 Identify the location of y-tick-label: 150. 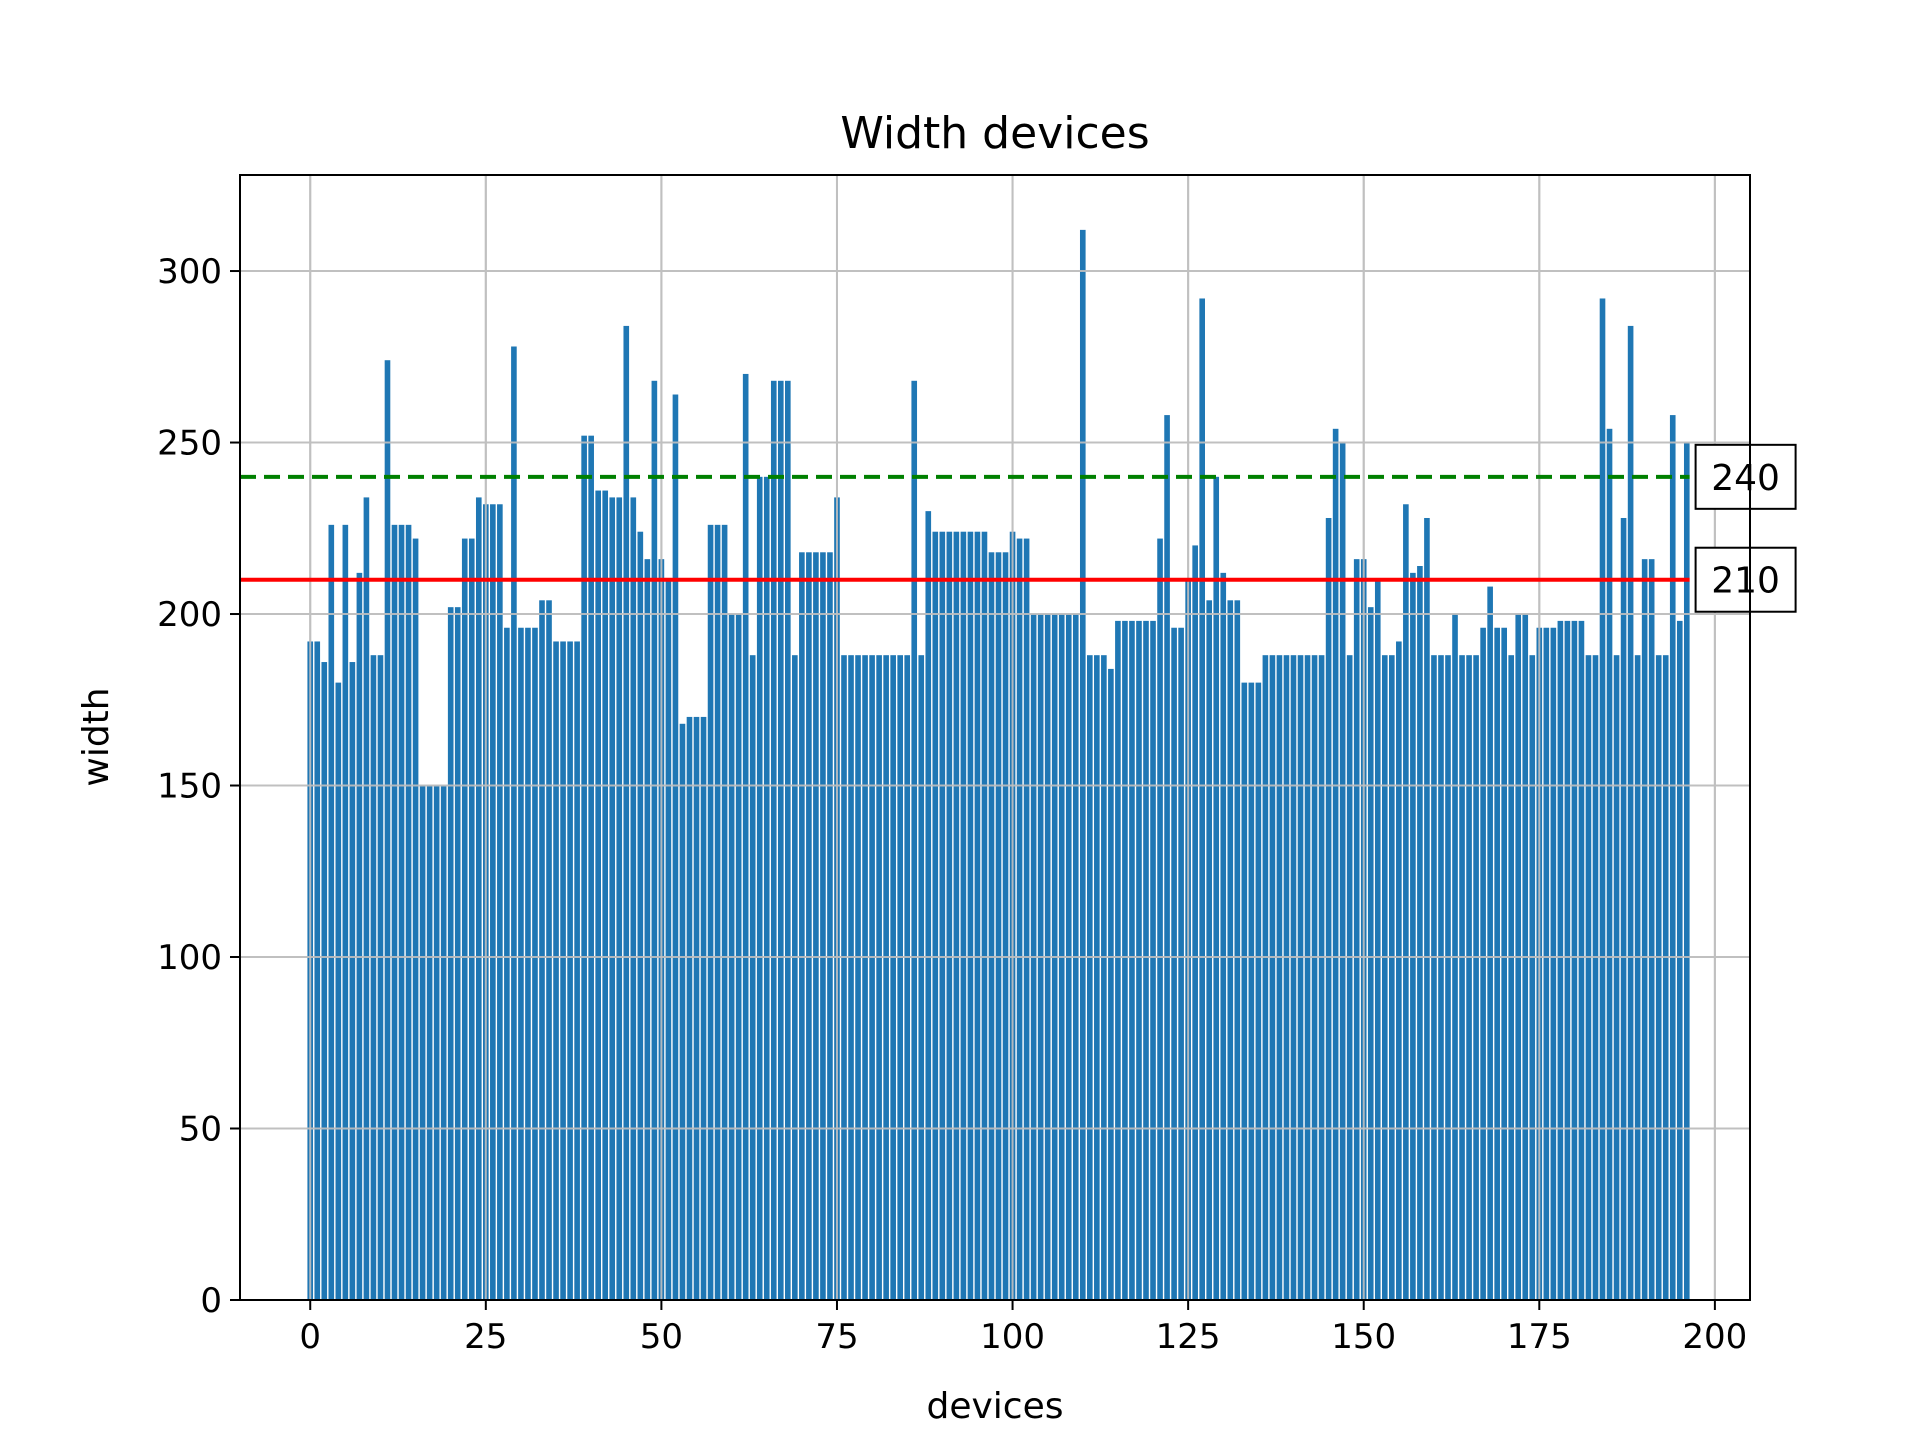
(189, 787).